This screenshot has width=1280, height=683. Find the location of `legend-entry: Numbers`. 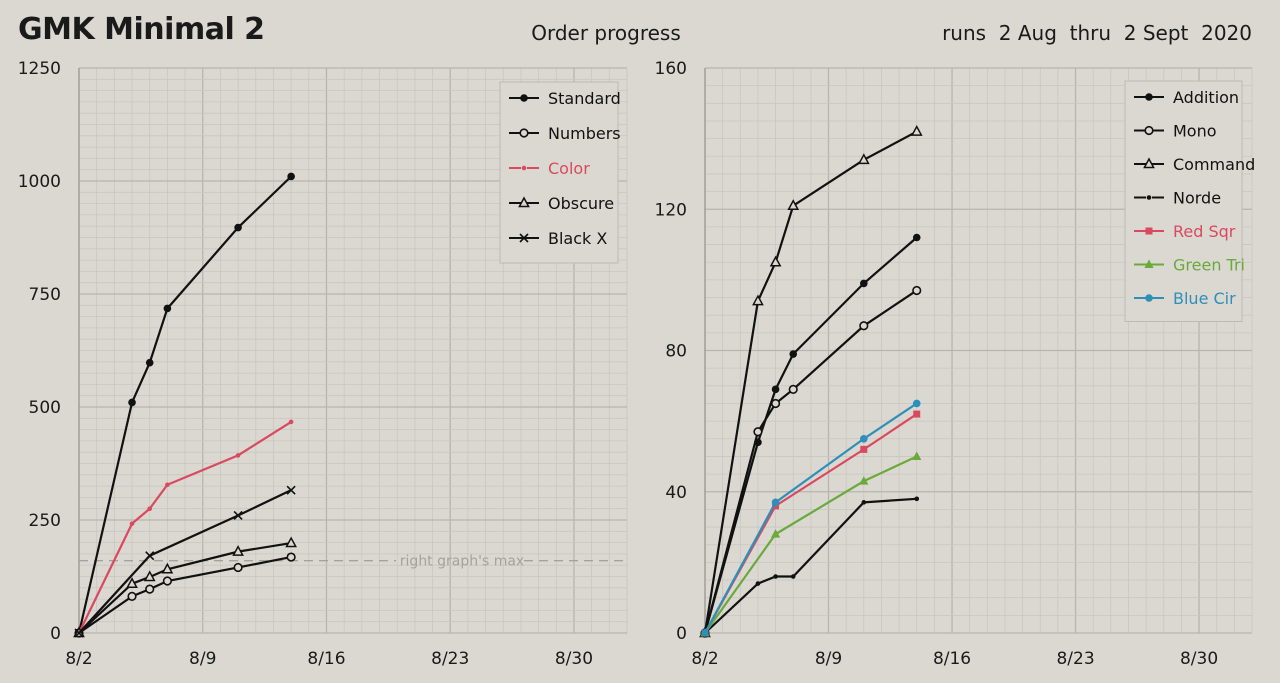

legend-entry: Numbers is located at coordinates (565, 133).